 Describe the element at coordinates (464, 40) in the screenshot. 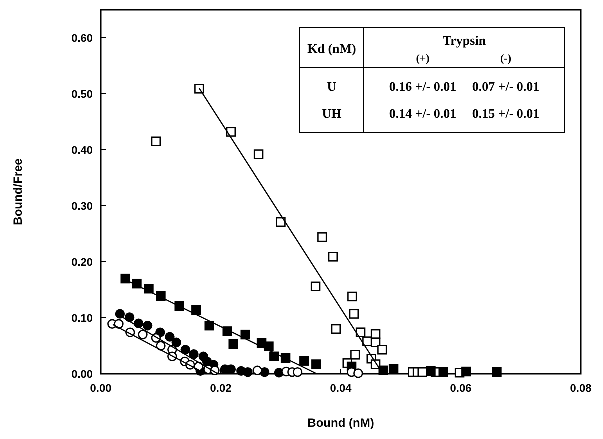

I see `annotation: Trypsin` at that location.